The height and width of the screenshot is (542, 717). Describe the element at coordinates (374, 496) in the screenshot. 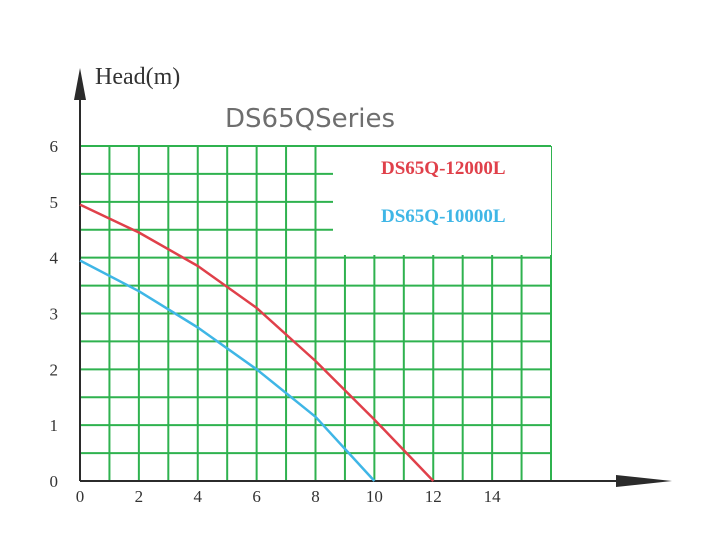

I see `x-tick-label: 10` at that location.